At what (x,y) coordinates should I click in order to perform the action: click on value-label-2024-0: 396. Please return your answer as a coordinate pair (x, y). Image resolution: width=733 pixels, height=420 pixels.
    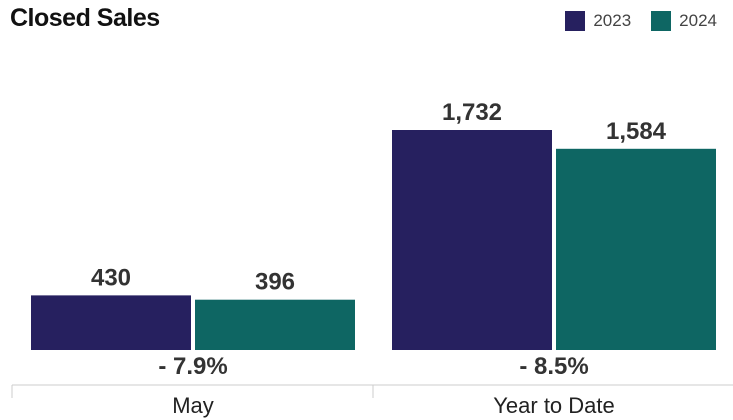
    Looking at the image, I should click on (275, 282).